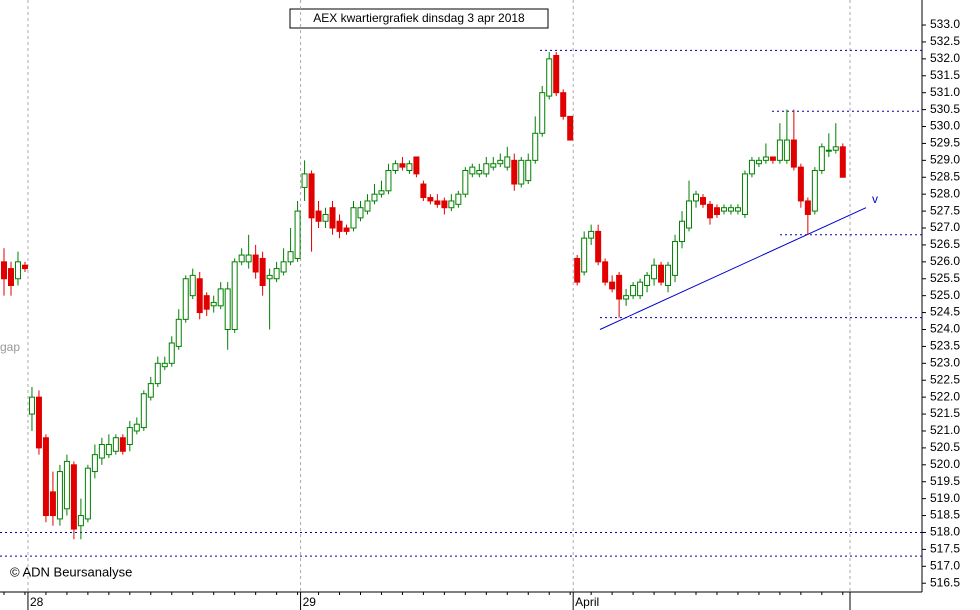 This screenshot has width=980, height=610. I want to click on y-tick-label: 525.0, so click(945, 295).